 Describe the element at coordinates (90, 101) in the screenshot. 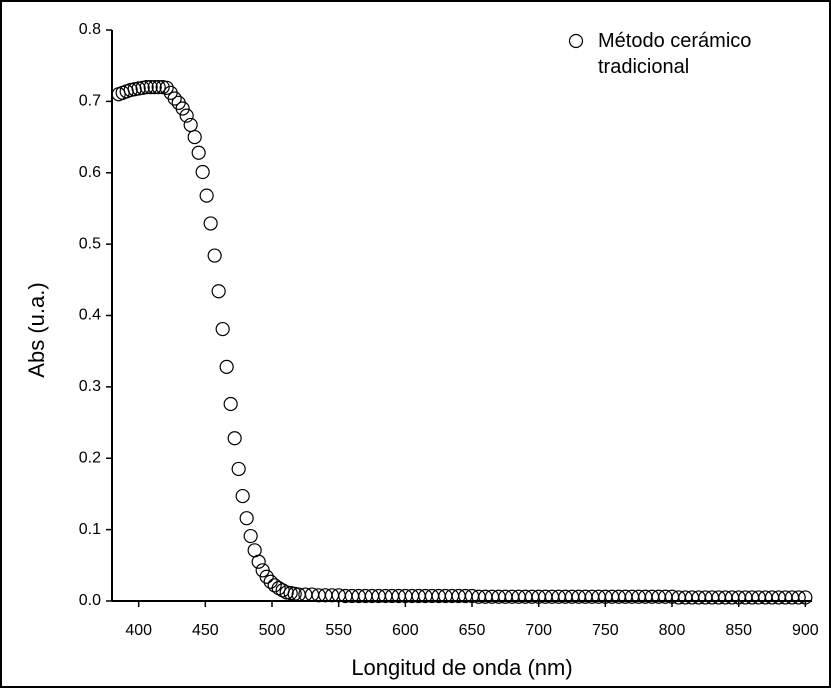

I see `y-tick-label: 0.7` at that location.